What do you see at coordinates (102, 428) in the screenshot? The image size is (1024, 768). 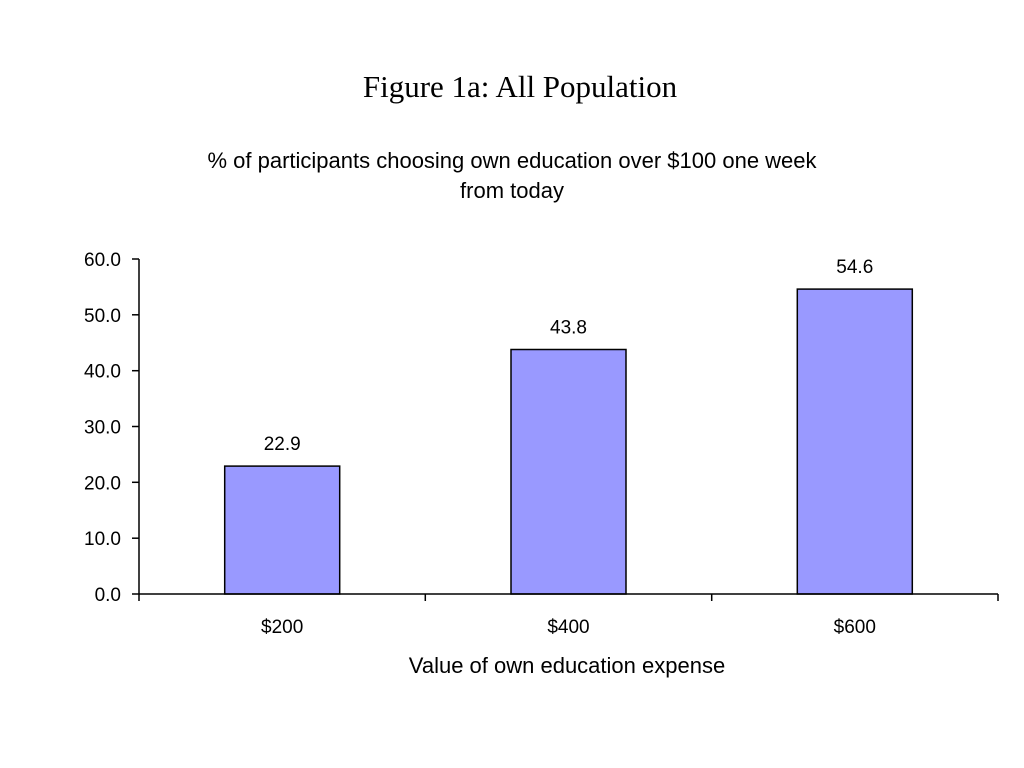 I see `y-tick-label: 30.0` at bounding box center [102, 428].